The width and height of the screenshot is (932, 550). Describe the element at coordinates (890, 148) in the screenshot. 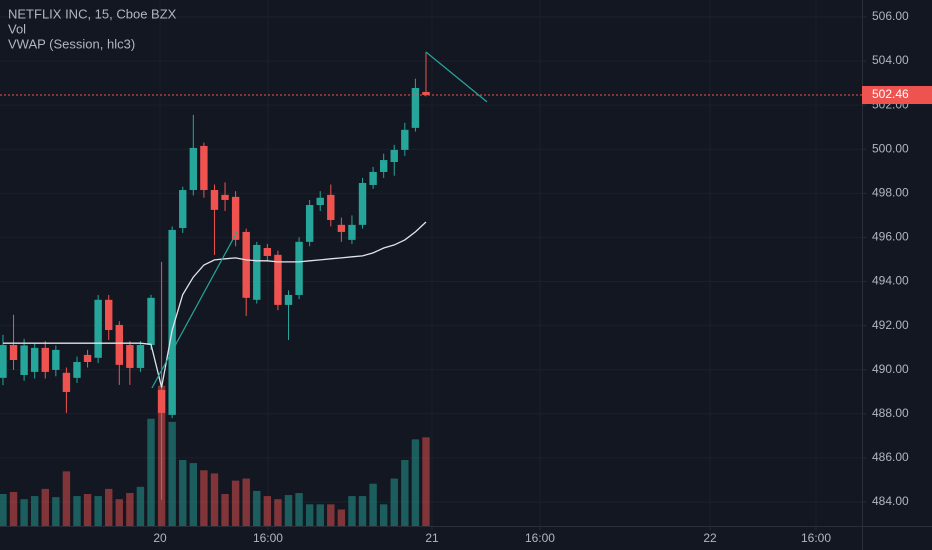

I see `y-tick-label: 500.00` at that location.